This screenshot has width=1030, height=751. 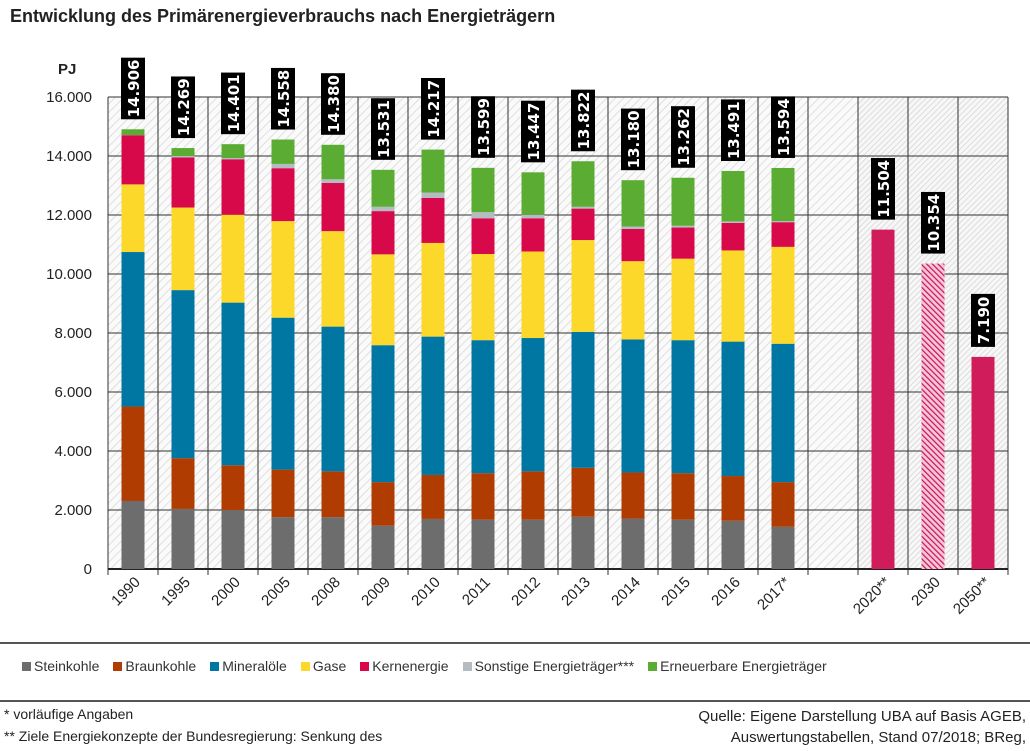 What do you see at coordinates (774, 594) in the screenshot?
I see `x-tick-label: 2017*` at bounding box center [774, 594].